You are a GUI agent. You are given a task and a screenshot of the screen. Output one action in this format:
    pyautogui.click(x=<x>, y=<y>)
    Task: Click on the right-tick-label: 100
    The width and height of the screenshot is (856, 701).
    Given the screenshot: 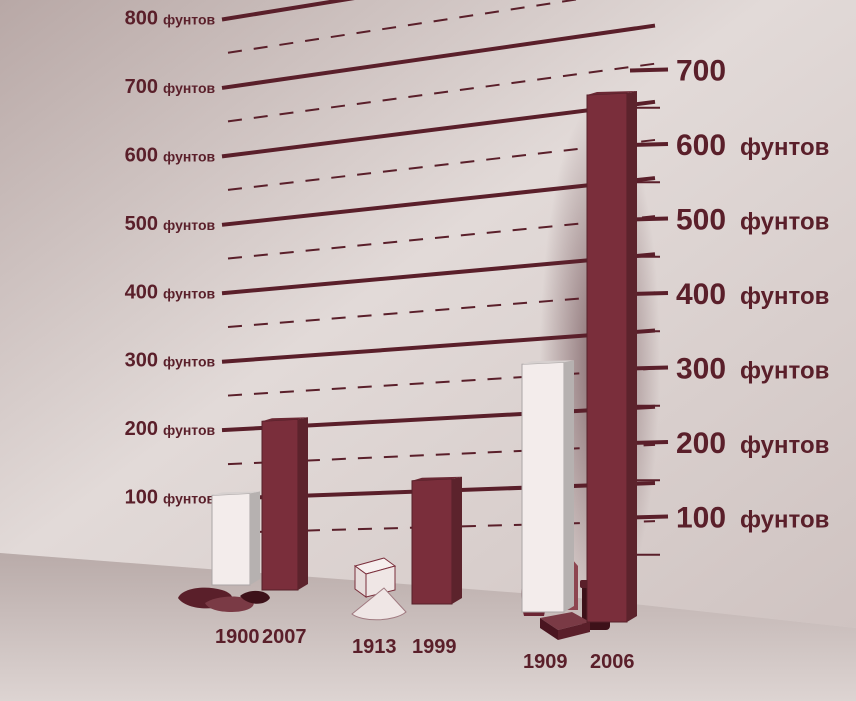 What is the action you would take?
    pyautogui.click(x=701, y=518)
    